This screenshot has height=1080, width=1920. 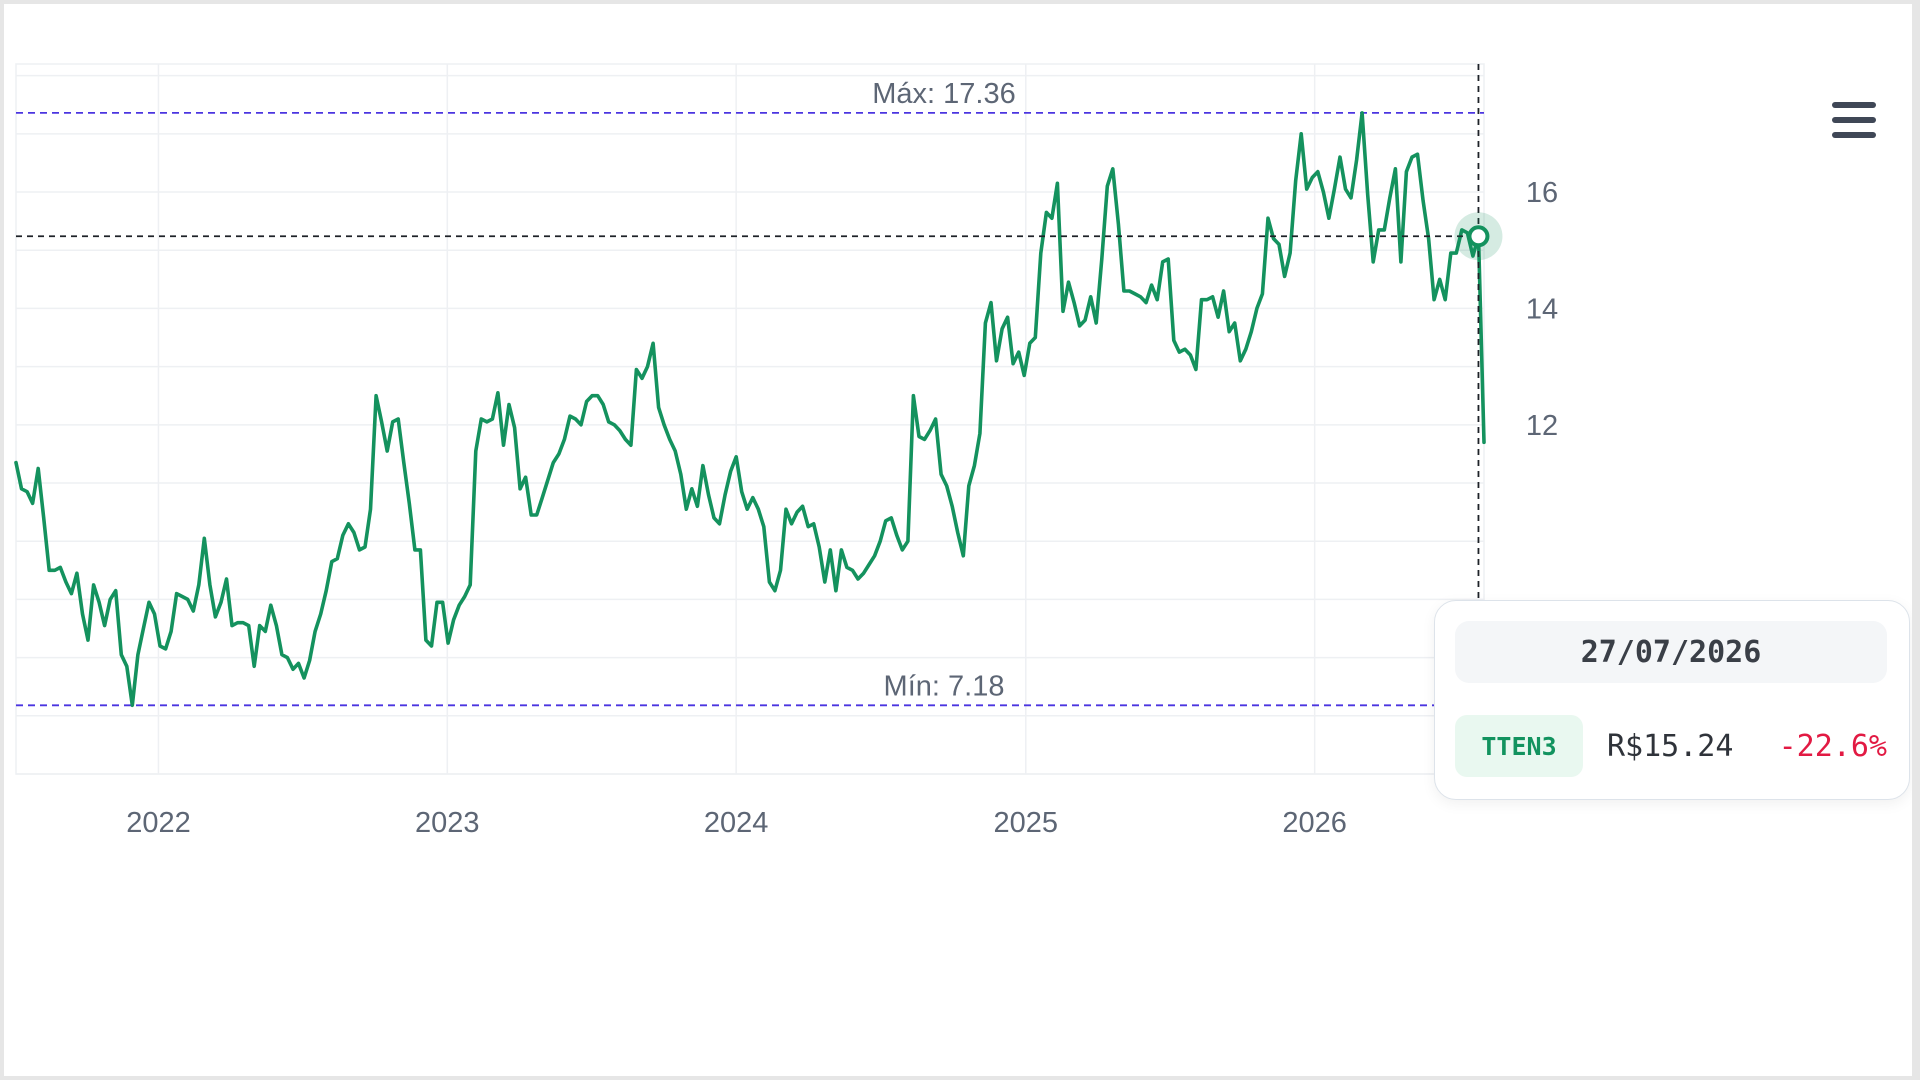 What do you see at coordinates (158, 823) in the screenshot?
I see `x-tick-label: 2022` at bounding box center [158, 823].